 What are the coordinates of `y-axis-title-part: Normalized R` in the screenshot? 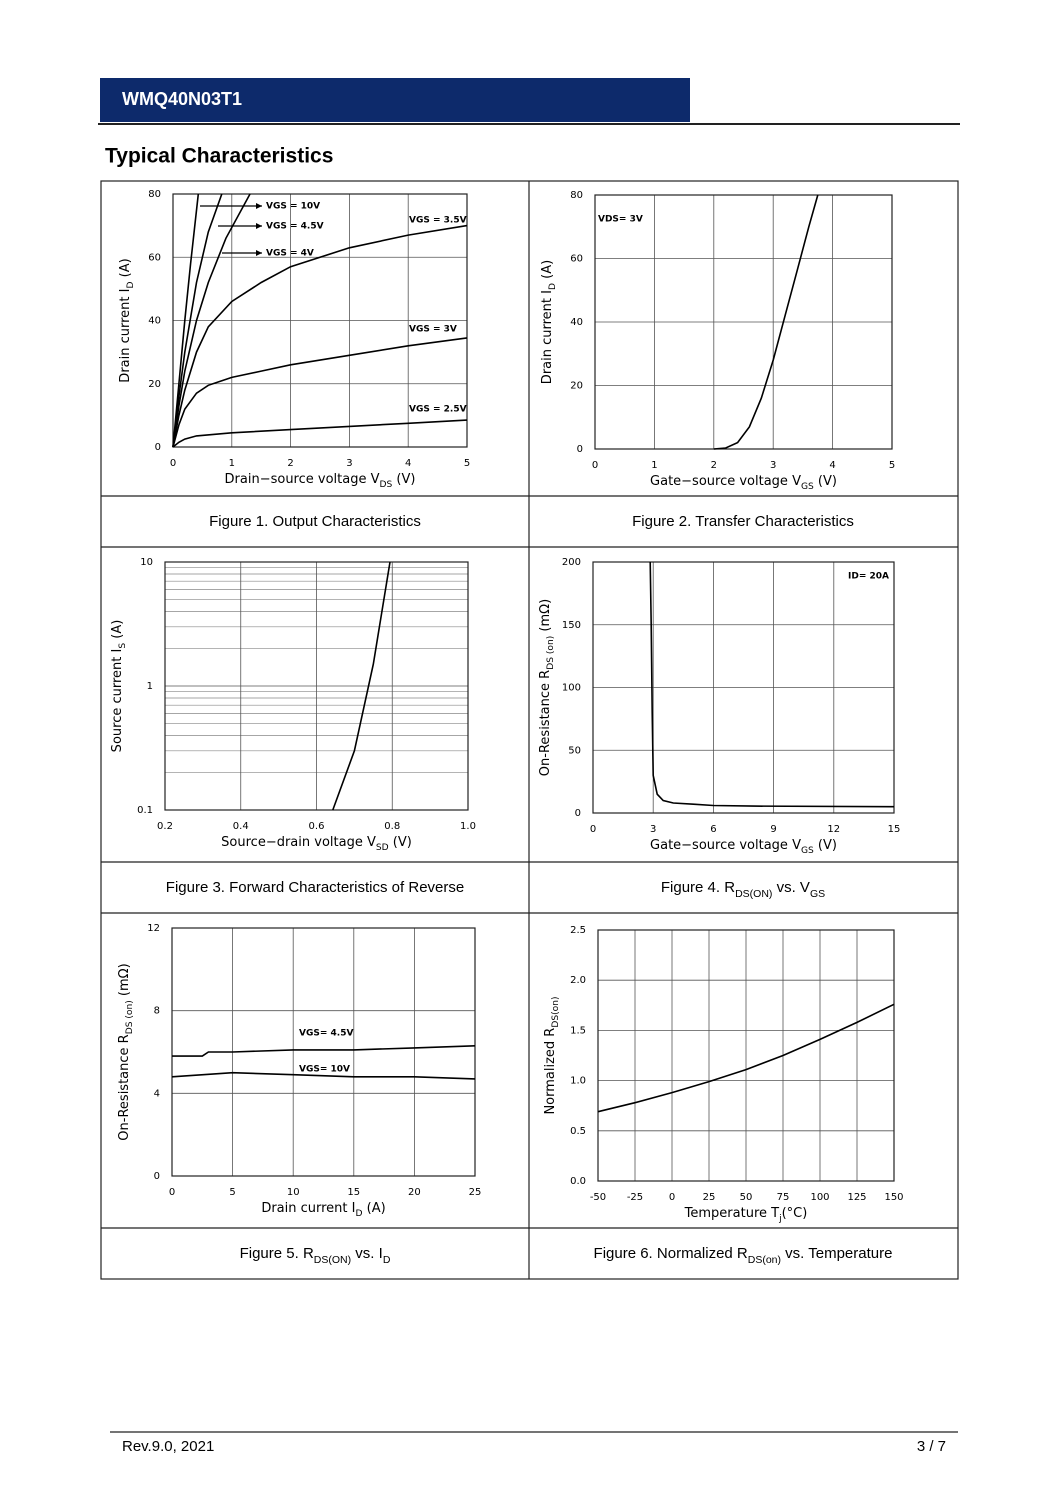 It's located at (550, 1071).